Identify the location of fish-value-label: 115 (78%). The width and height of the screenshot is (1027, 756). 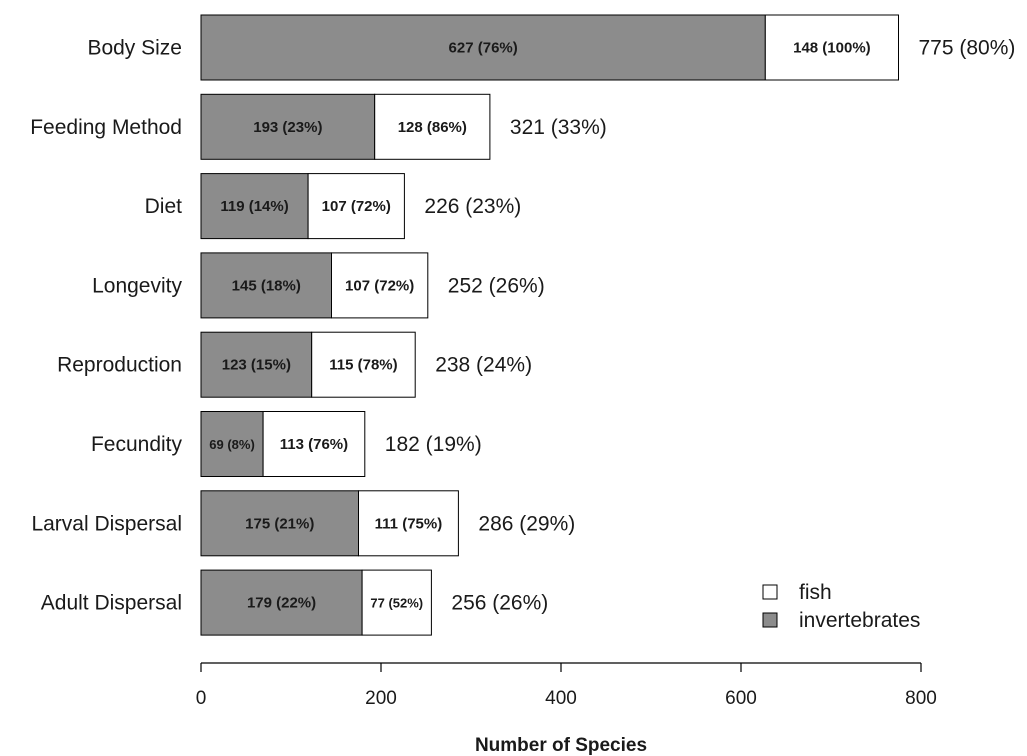
(363, 365).